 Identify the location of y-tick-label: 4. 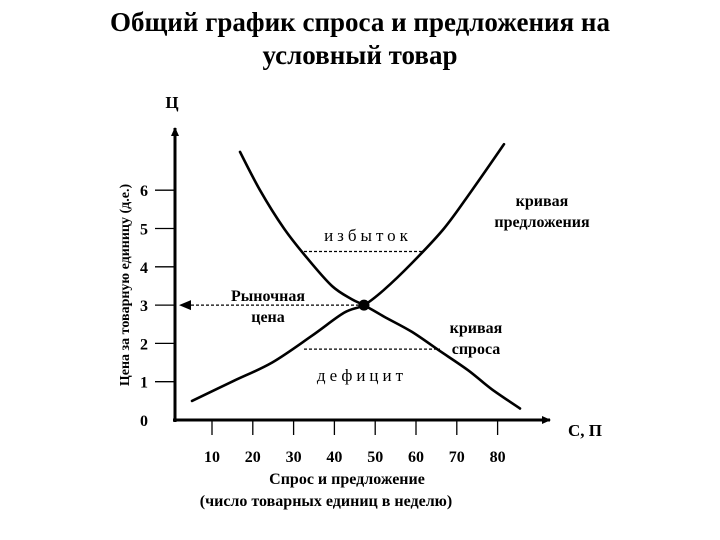
(144, 268).